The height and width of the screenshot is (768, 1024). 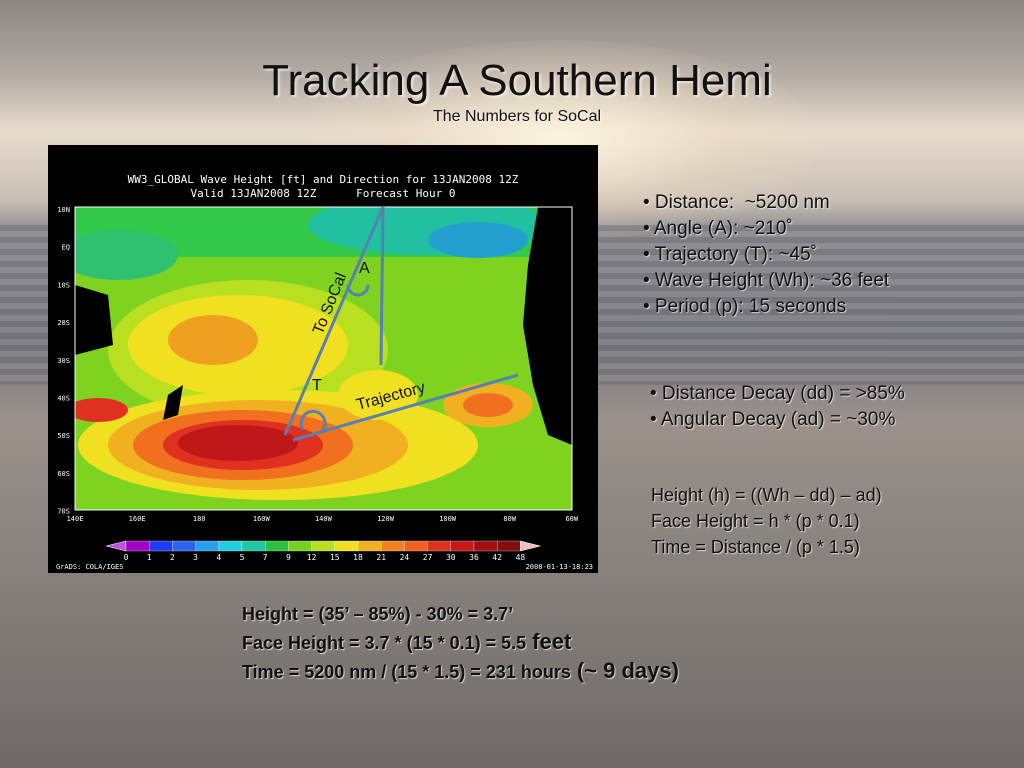 What do you see at coordinates (730, 254) in the screenshot?
I see `text-line: • Trajectory (T): ~45˚` at bounding box center [730, 254].